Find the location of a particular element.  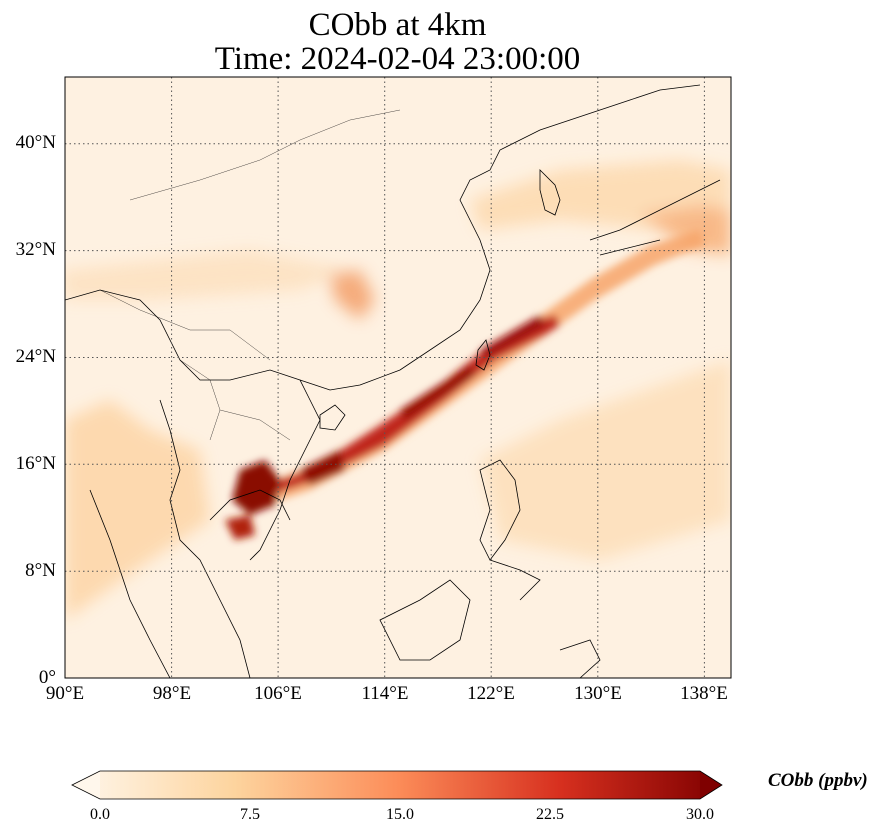

x-tick-label: 130°E is located at coordinates (598, 693).